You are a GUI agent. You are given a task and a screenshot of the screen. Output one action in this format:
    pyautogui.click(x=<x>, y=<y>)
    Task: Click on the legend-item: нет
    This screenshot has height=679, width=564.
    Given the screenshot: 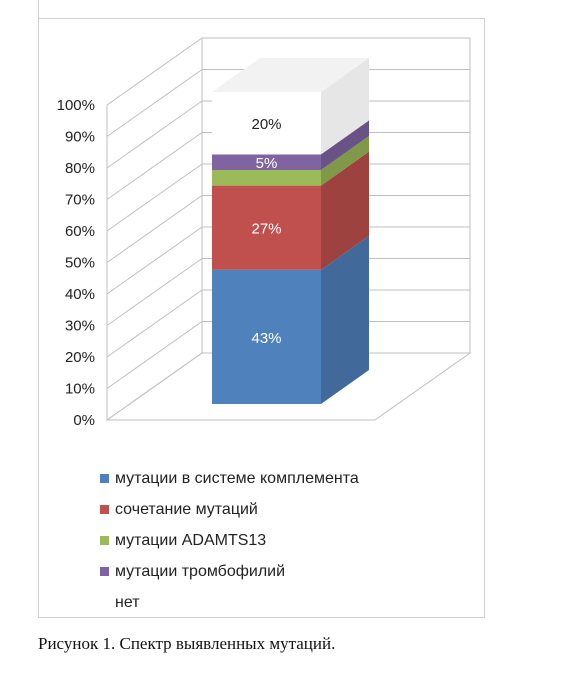 What is the action you would take?
    pyautogui.click(x=229, y=602)
    